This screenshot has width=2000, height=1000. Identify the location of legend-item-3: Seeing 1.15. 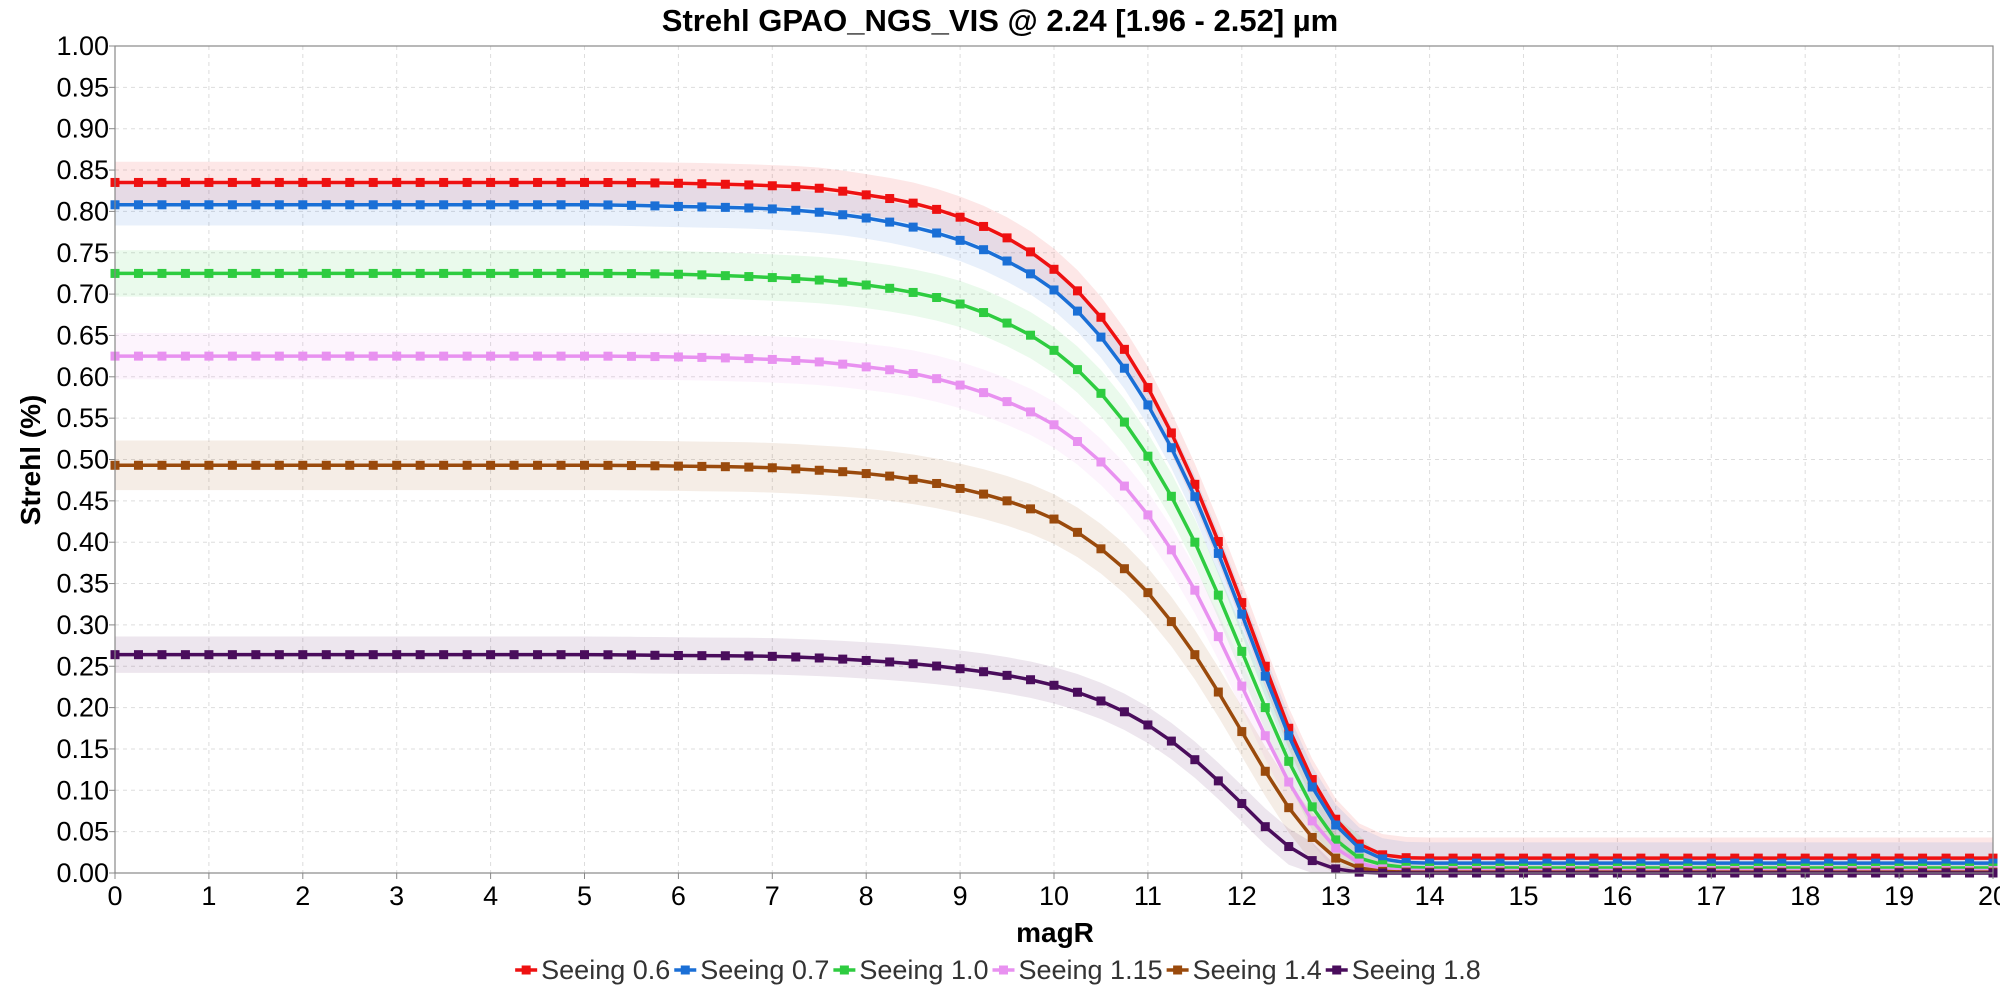
(1077, 970).